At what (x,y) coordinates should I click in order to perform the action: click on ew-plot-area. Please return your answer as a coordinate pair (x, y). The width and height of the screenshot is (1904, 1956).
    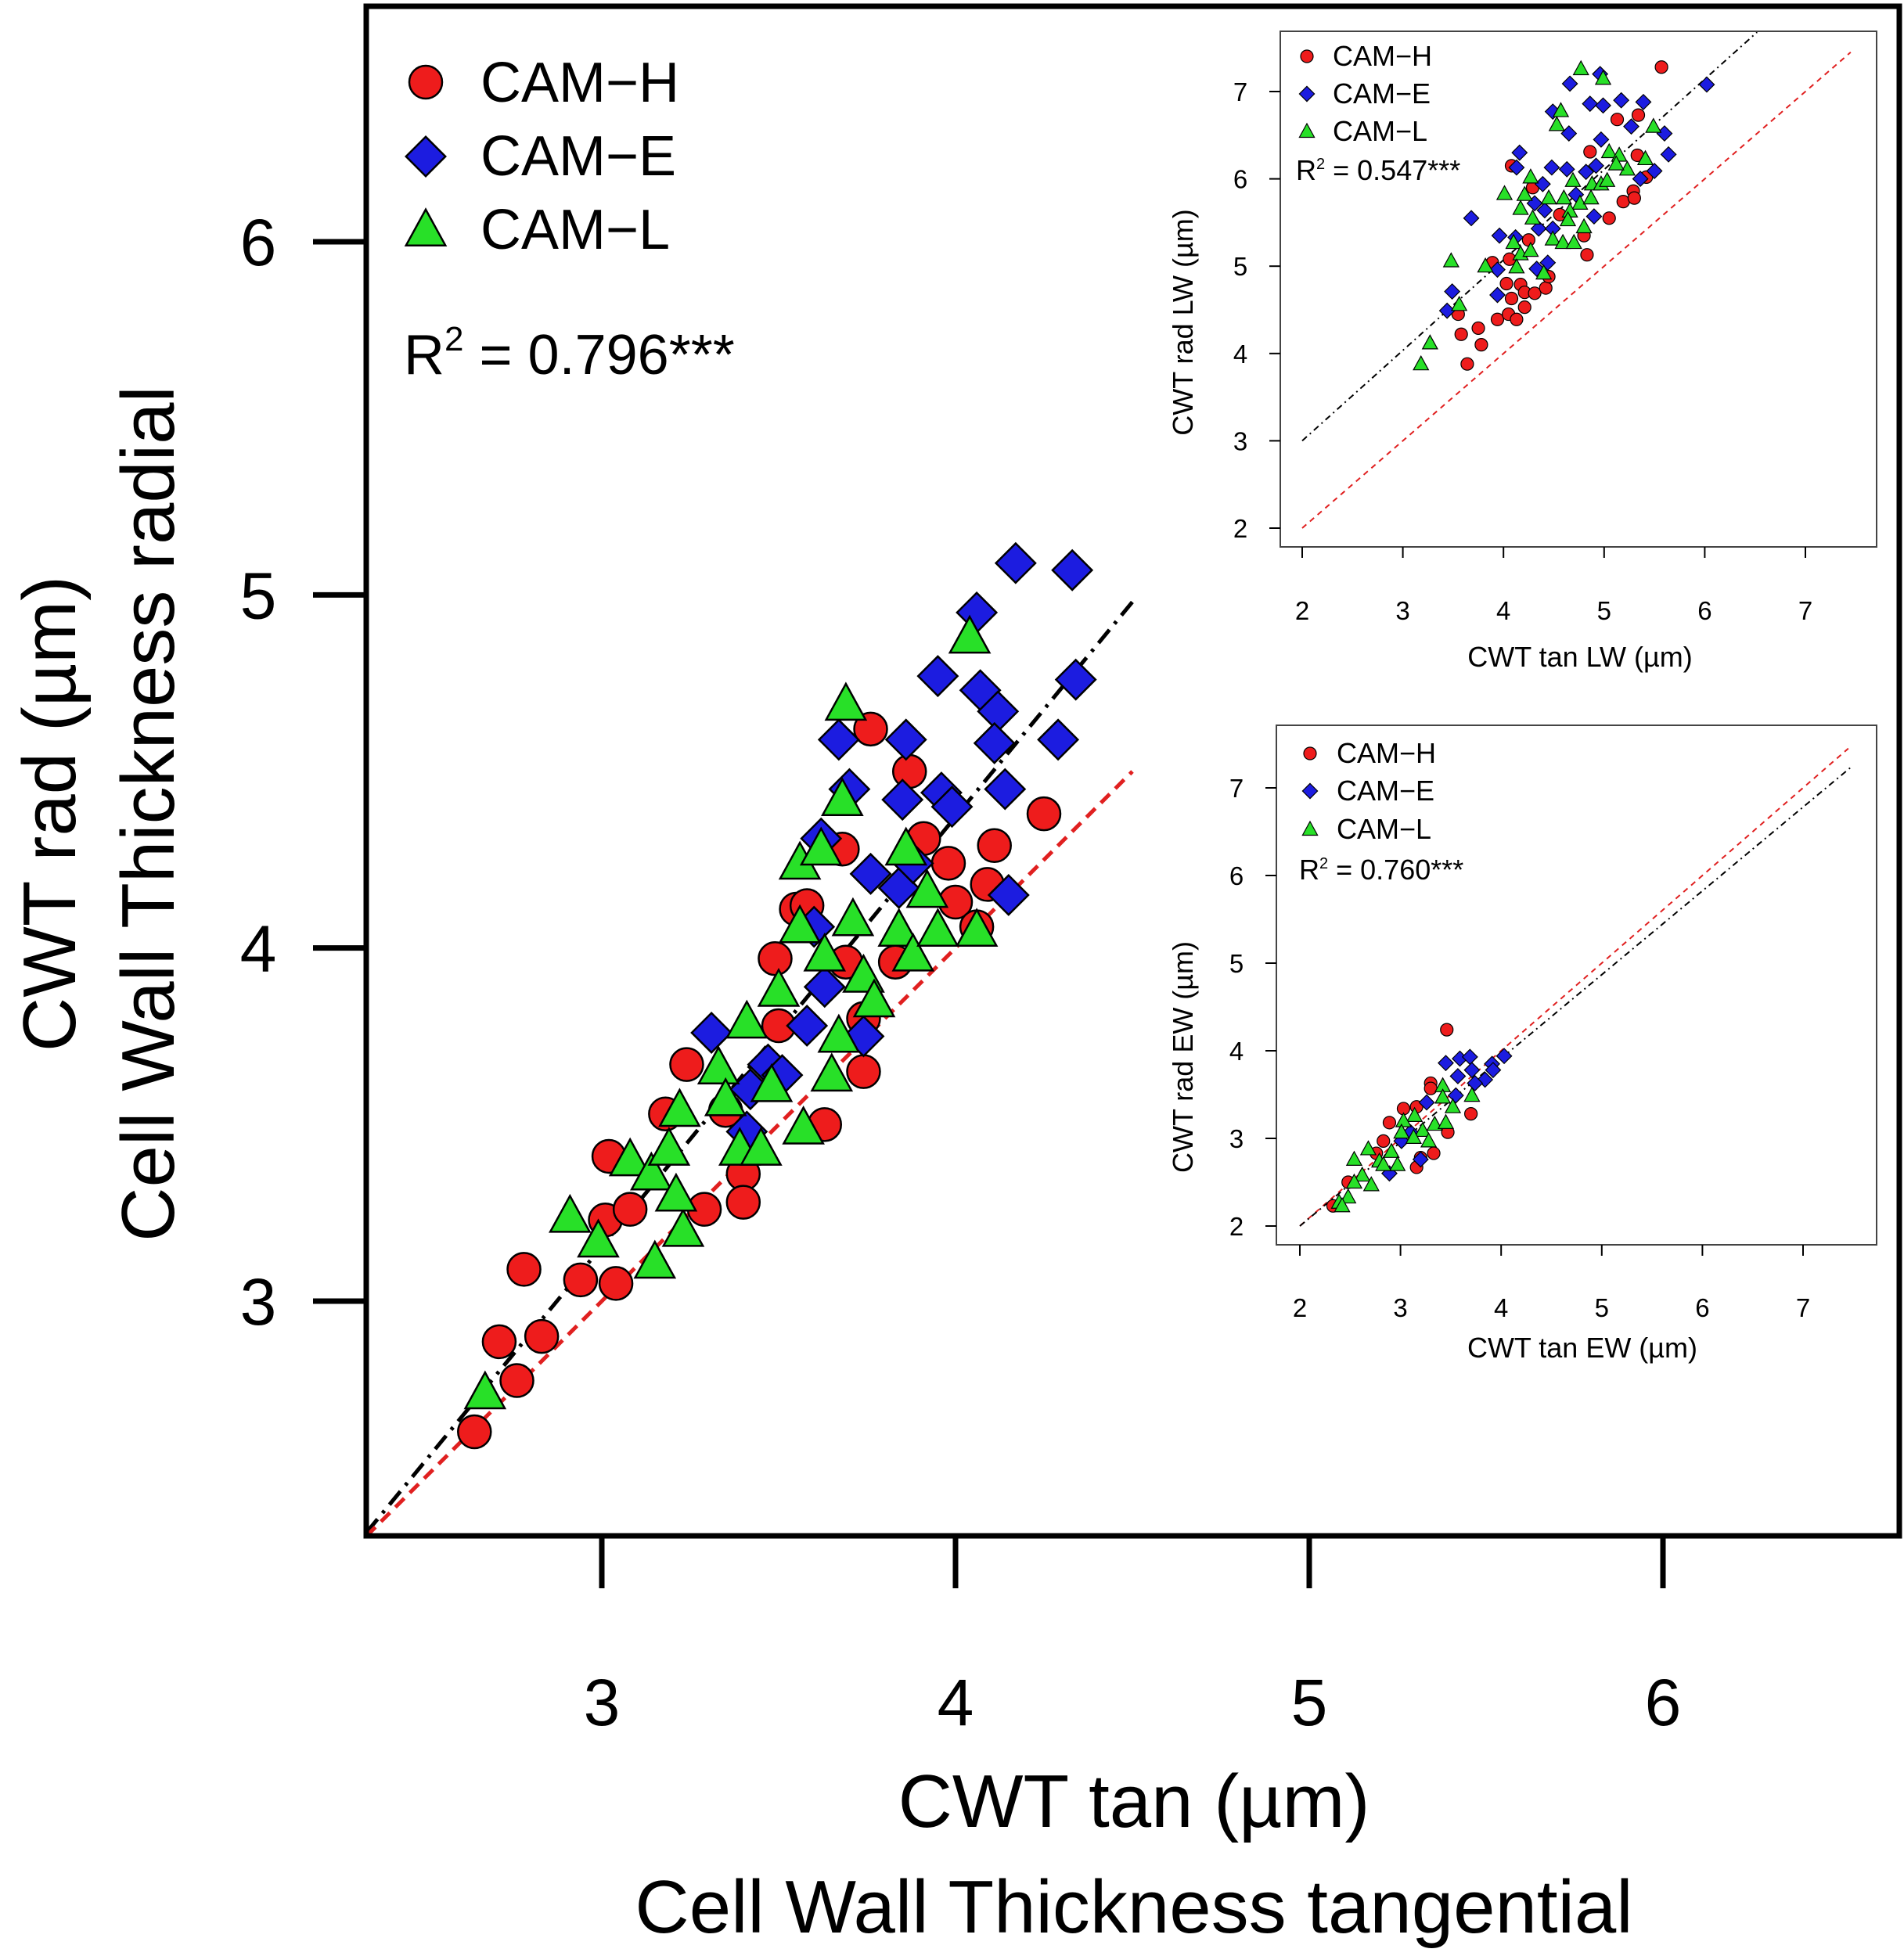
    Looking at the image, I should click on (1575, 987).